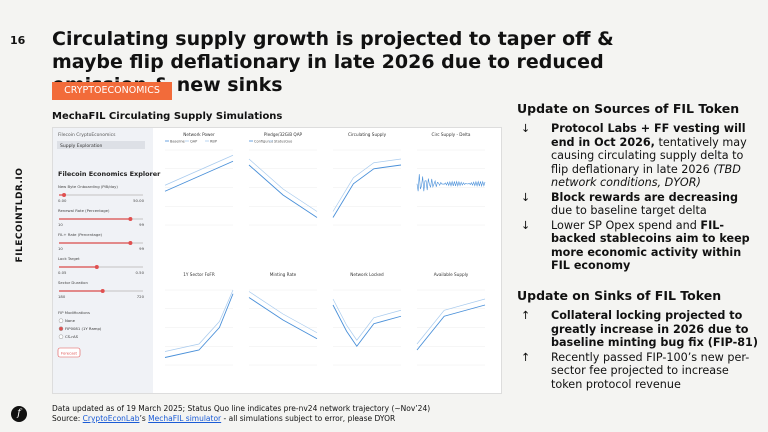  I want to click on logo: f, so click(19, 414).